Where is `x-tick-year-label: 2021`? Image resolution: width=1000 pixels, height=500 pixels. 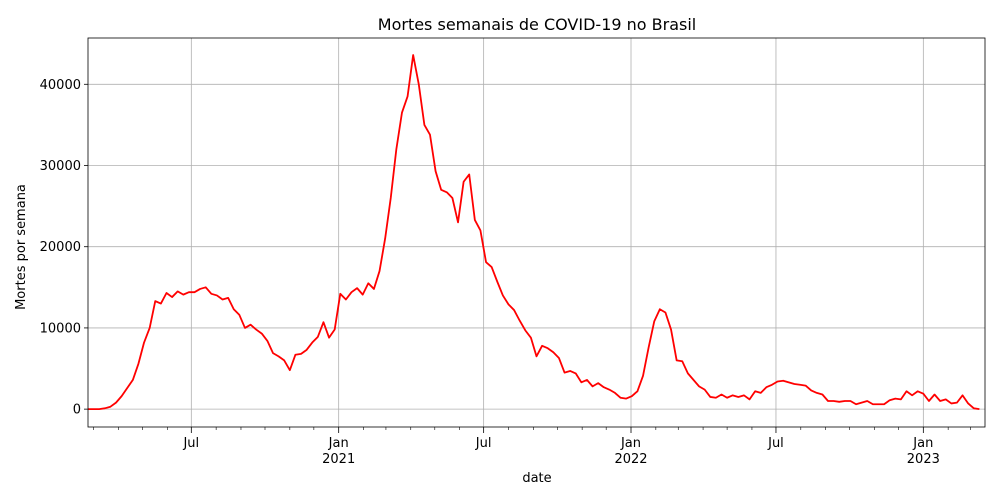
x-tick-year-label: 2021 is located at coordinates (338, 459).